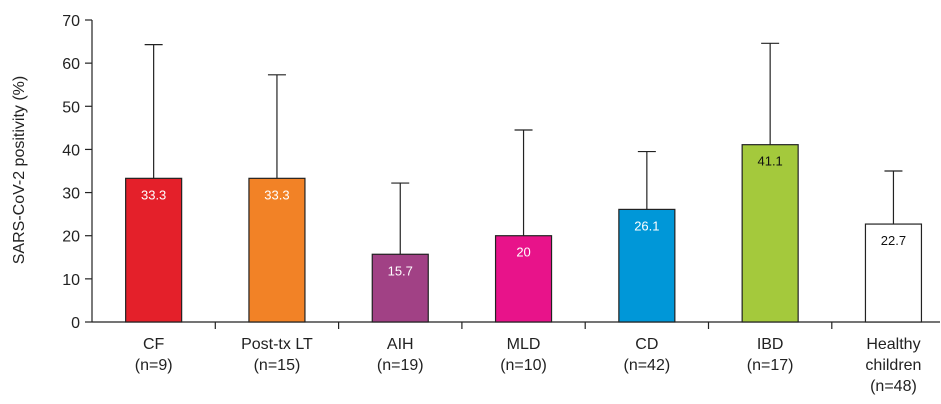 The width and height of the screenshot is (941, 404). I want to click on category-name-label: IBD, so click(770, 344).